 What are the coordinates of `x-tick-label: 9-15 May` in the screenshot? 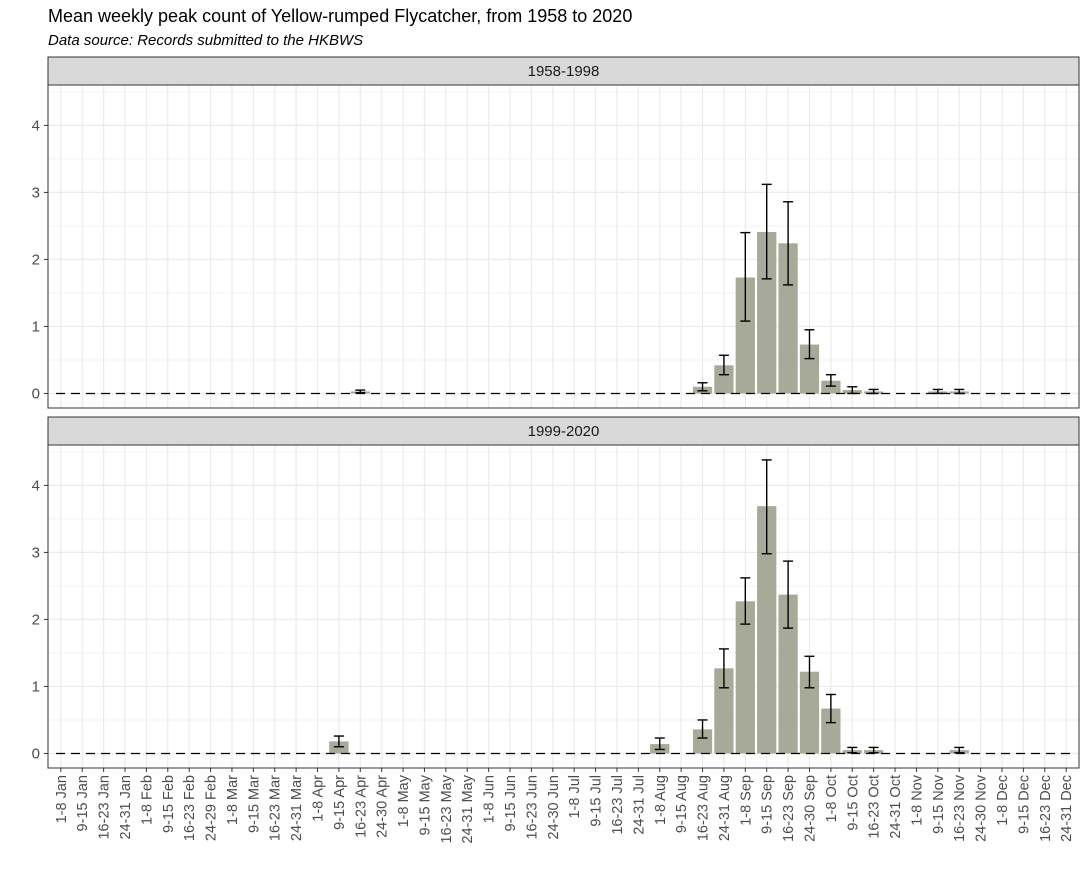 It's located at (425, 804).